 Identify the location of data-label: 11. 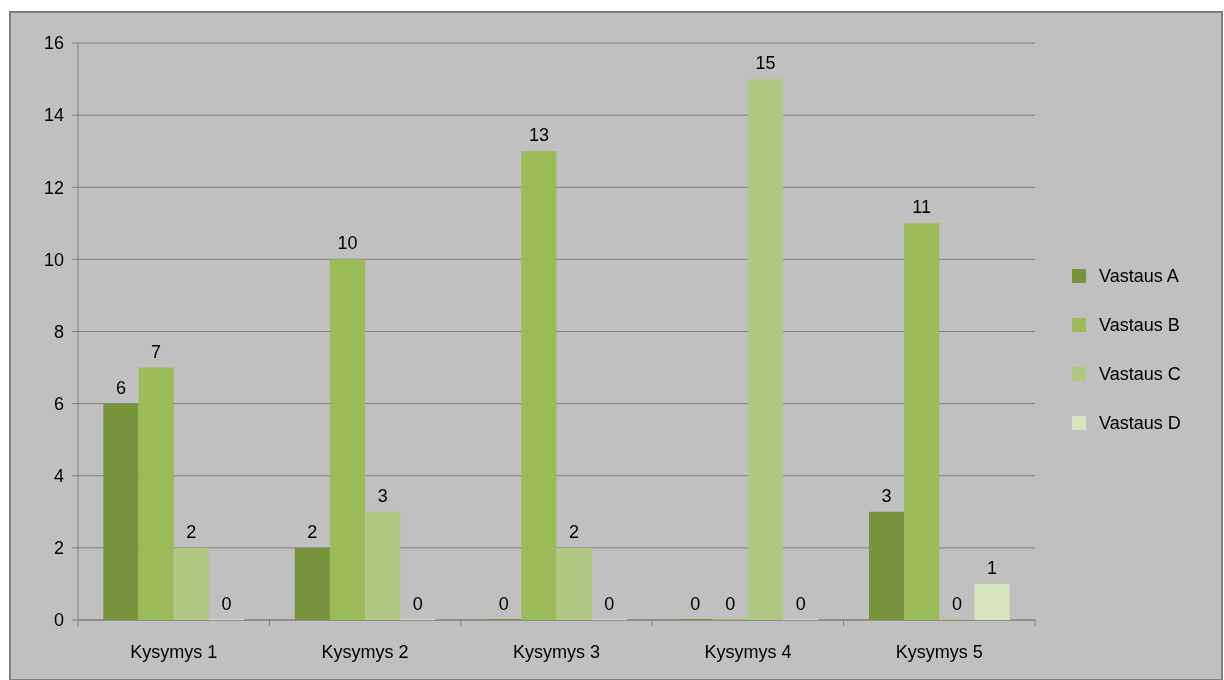
(922, 207).